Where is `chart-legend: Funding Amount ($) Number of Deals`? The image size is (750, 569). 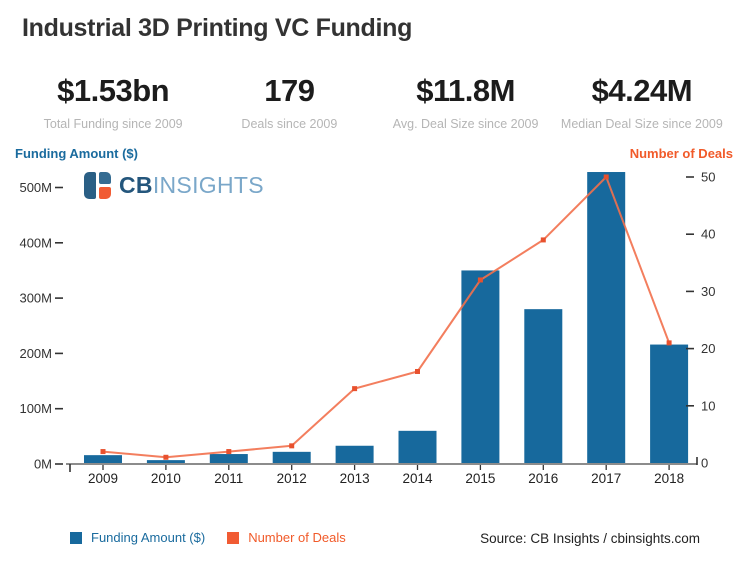
chart-legend: Funding Amount ($) Number of Deals is located at coordinates (208, 537).